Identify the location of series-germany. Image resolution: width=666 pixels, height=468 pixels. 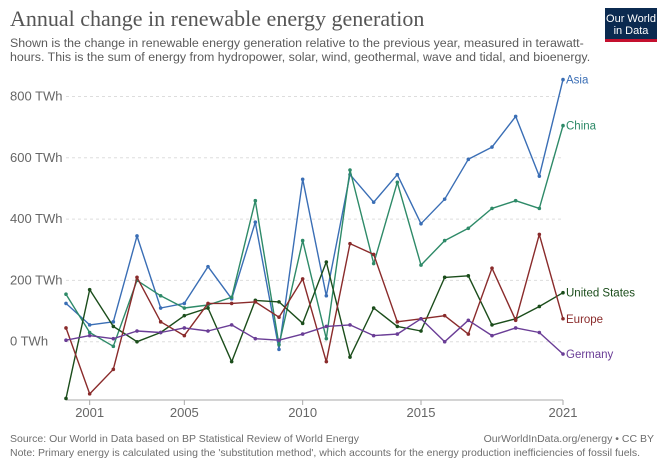
(314, 336).